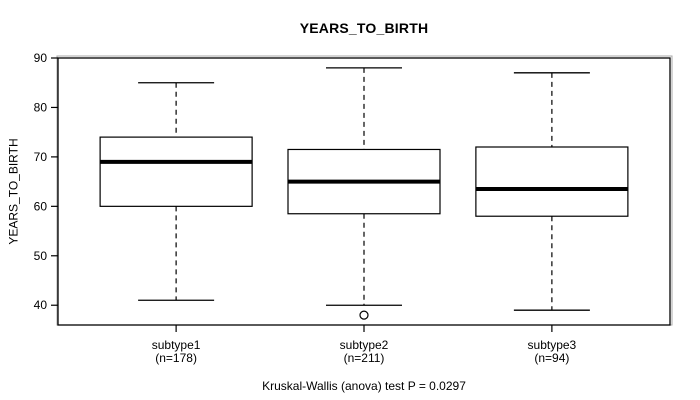 The image size is (700, 400). I want to click on footer-note: Kruskal-Wallis (anova) test P = 0.0297, so click(364, 386).